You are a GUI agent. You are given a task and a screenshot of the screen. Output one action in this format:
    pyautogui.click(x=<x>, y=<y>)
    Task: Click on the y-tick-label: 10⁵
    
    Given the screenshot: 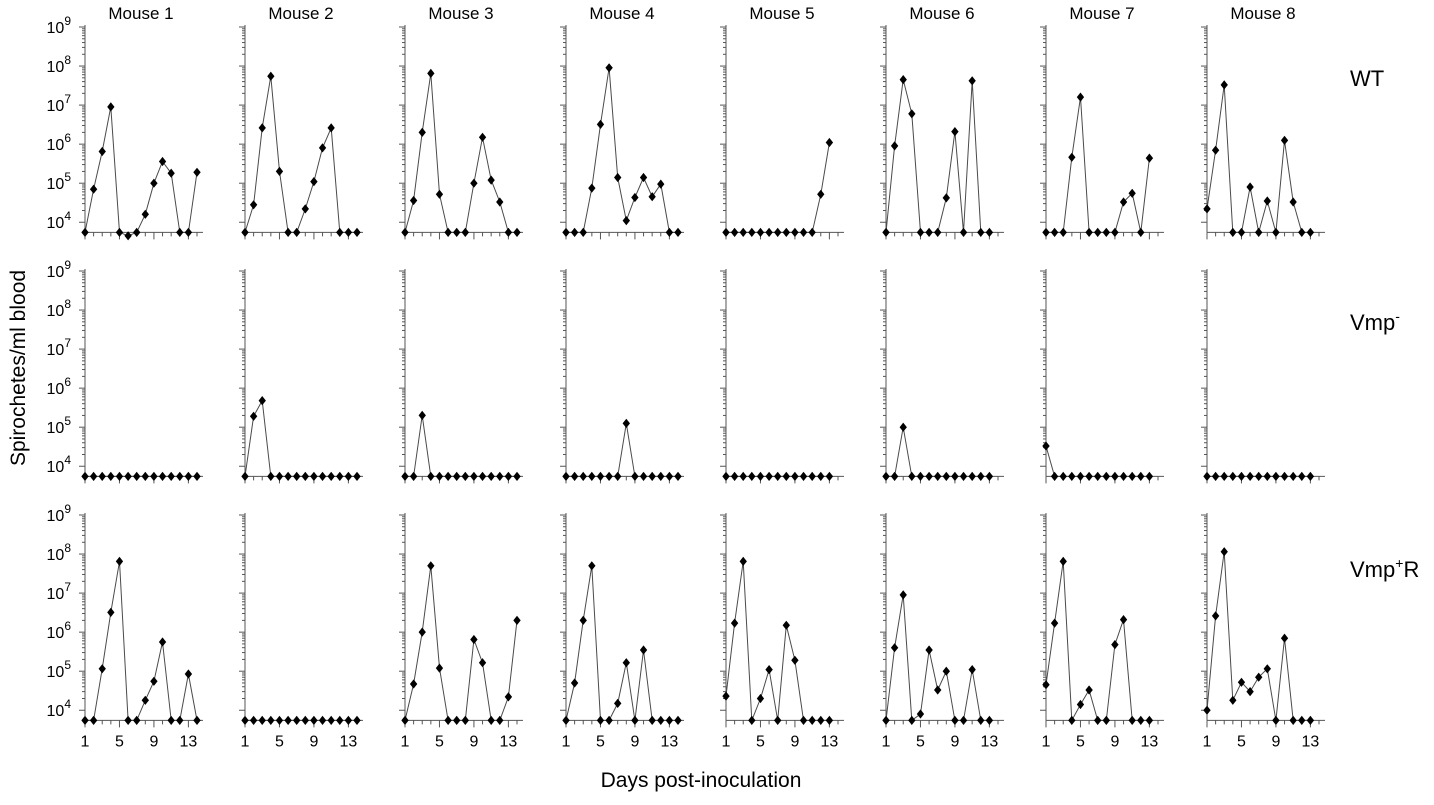 What is the action you would take?
    pyautogui.click(x=59, y=425)
    